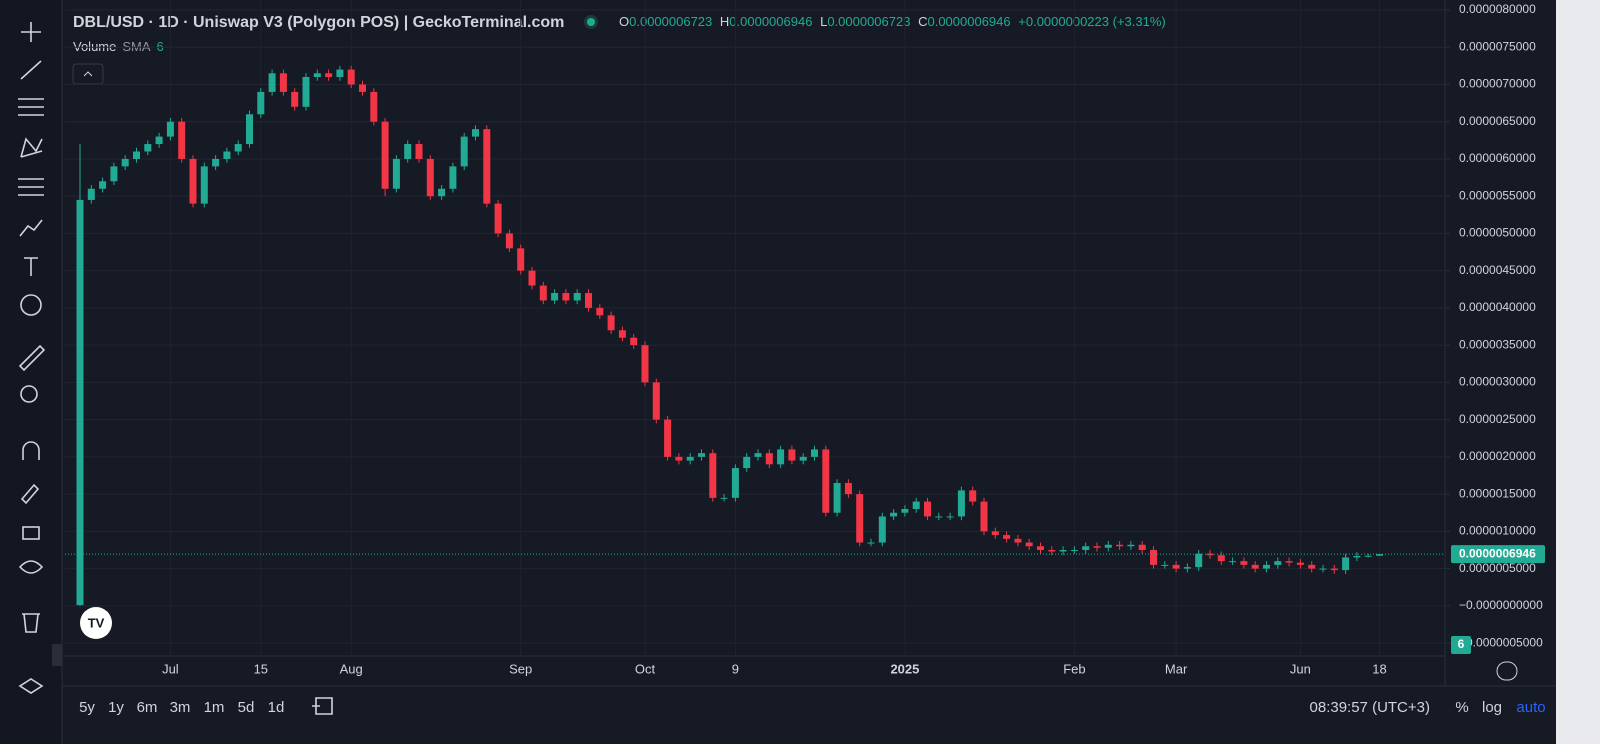 The image size is (1600, 744). I want to click on timeframe-button: 6m, so click(147, 707).